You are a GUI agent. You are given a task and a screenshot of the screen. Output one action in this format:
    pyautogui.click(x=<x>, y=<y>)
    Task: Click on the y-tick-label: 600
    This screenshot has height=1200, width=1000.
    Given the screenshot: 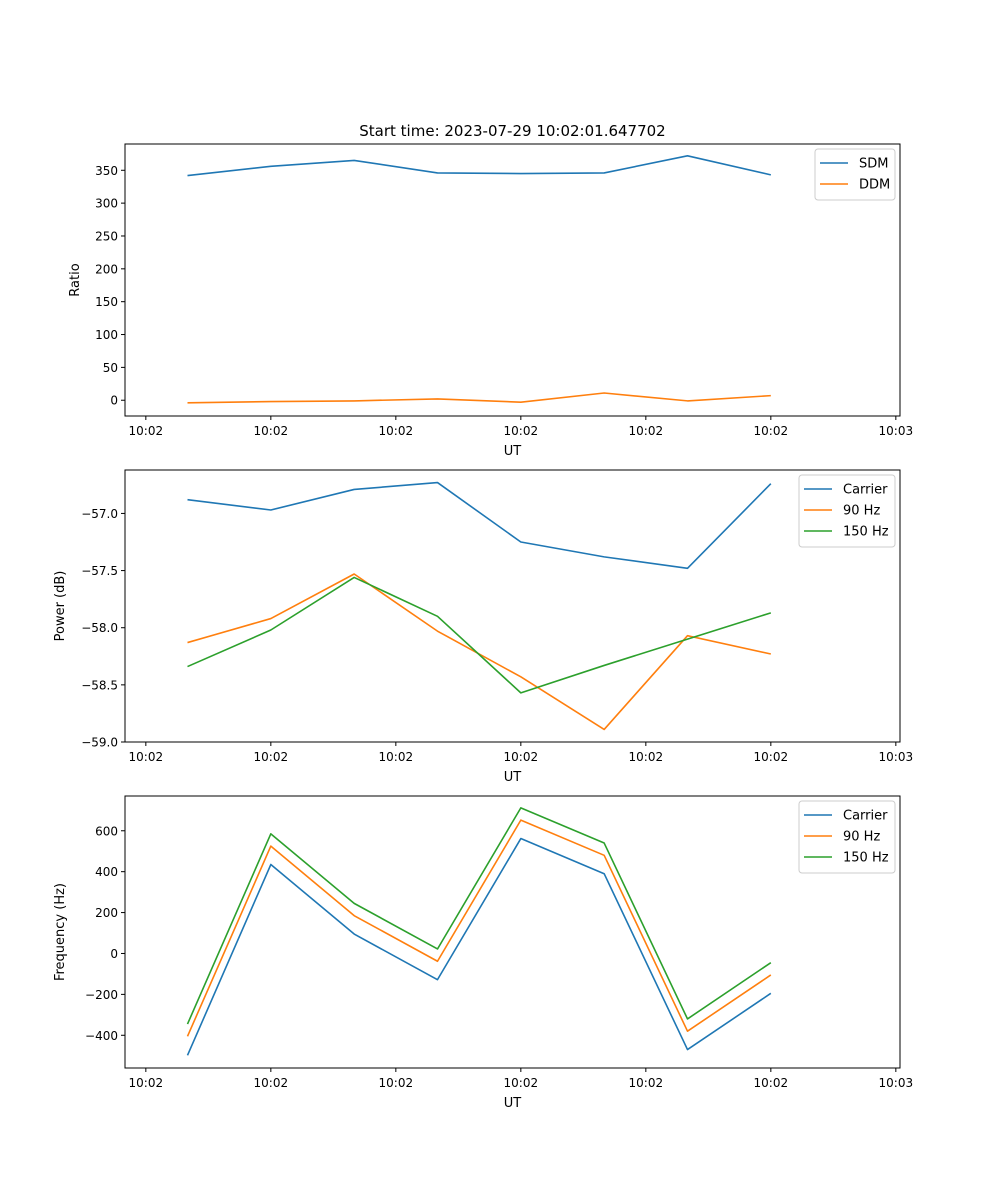 What is the action you would take?
    pyautogui.click(x=106, y=831)
    